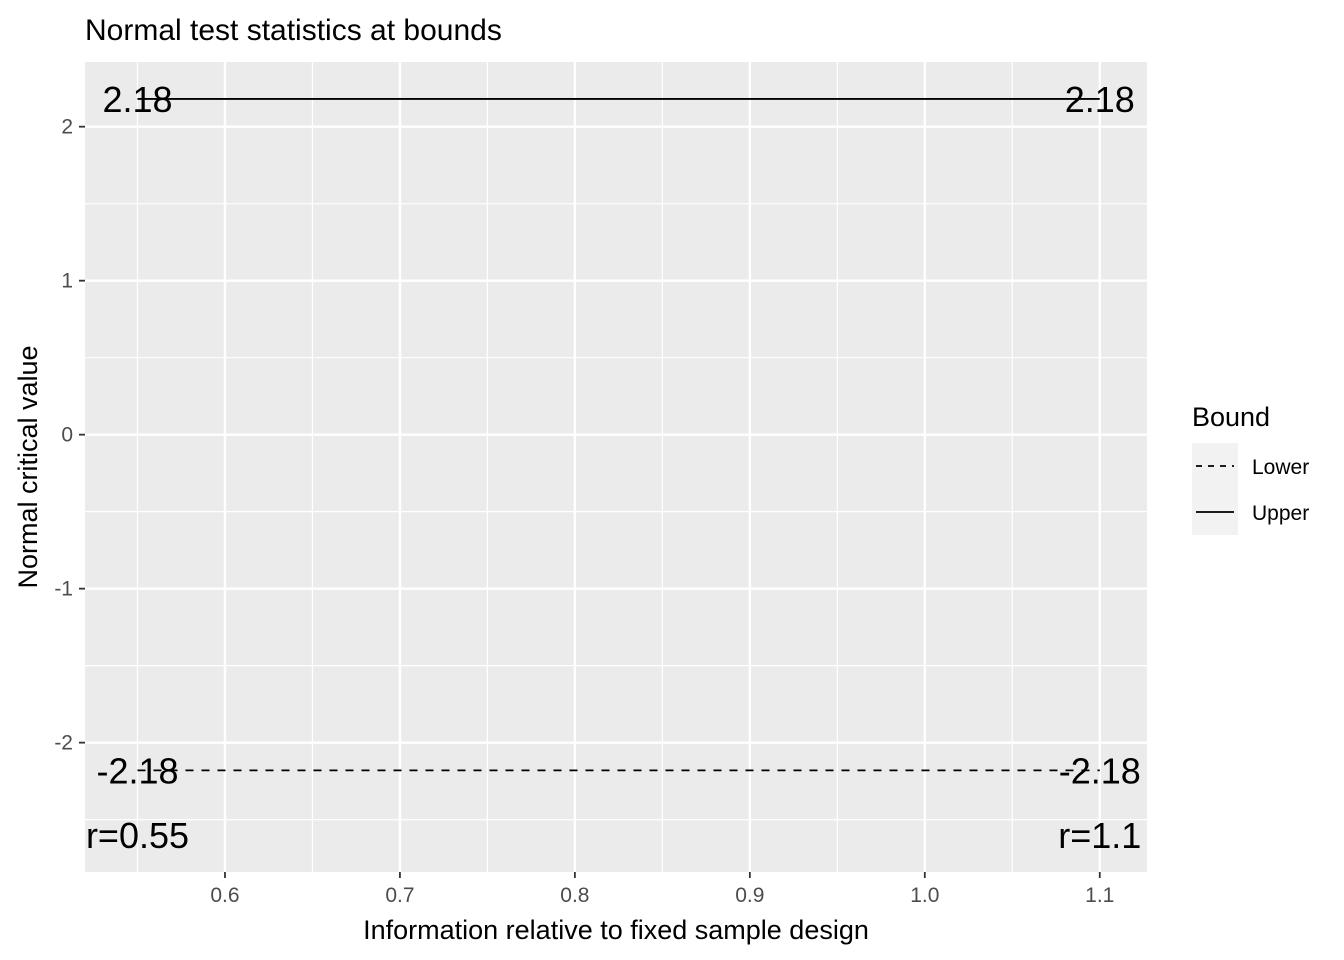  I want to click on chart-title: Normal test statistics at bounds, so click(293, 30).